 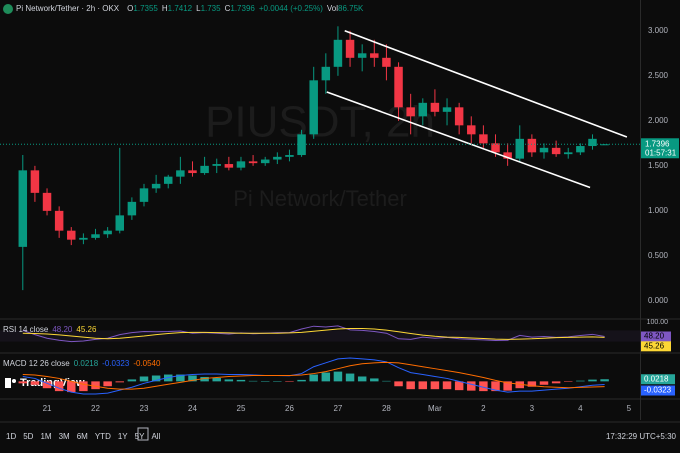 What do you see at coordinates (658, 322) in the screenshot?
I see `y-tick-label: 100.00` at bounding box center [658, 322].